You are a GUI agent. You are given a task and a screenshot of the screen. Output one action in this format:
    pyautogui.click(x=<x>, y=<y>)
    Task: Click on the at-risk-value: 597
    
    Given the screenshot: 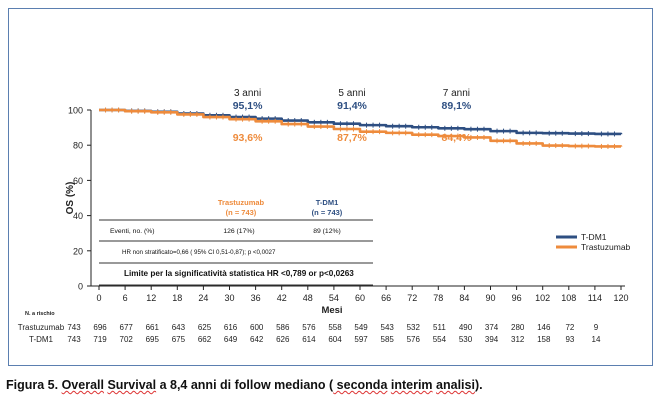 What is the action you would take?
    pyautogui.click(x=361, y=339)
    